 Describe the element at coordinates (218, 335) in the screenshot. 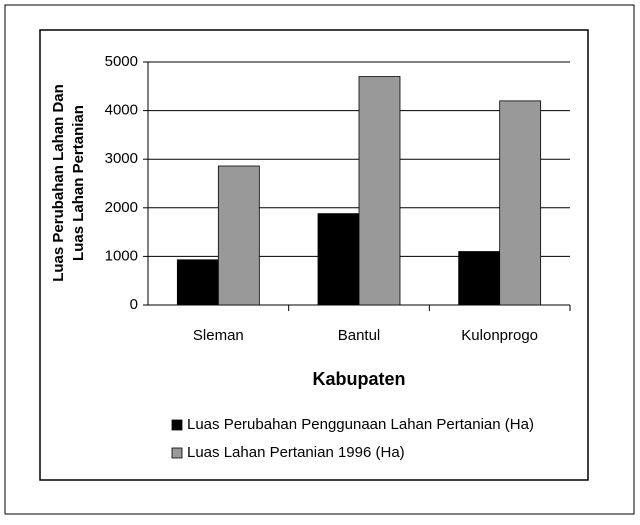

I see `x-tick-label: Sleman` at that location.